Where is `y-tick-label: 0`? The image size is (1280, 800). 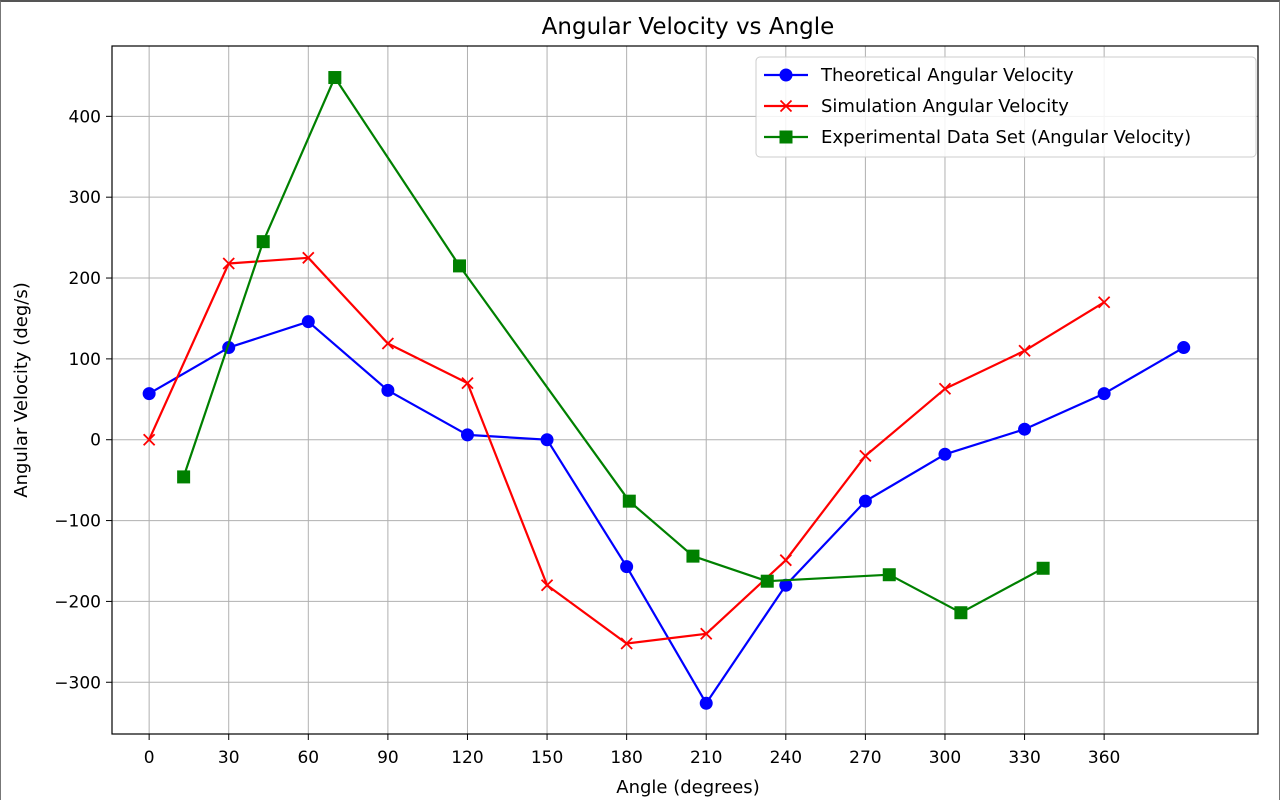 y-tick-label: 0 is located at coordinates (95, 441).